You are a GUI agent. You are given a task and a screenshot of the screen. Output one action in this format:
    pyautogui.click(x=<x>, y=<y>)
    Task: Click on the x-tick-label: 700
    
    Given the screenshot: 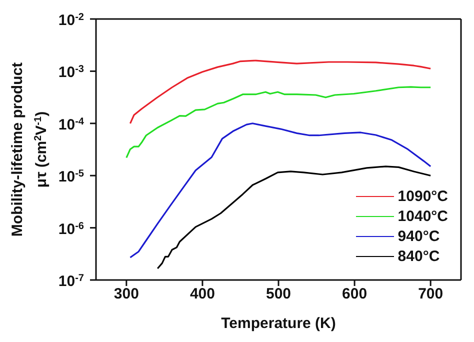 What is the action you would take?
    pyautogui.click(x=431, y=294)
    